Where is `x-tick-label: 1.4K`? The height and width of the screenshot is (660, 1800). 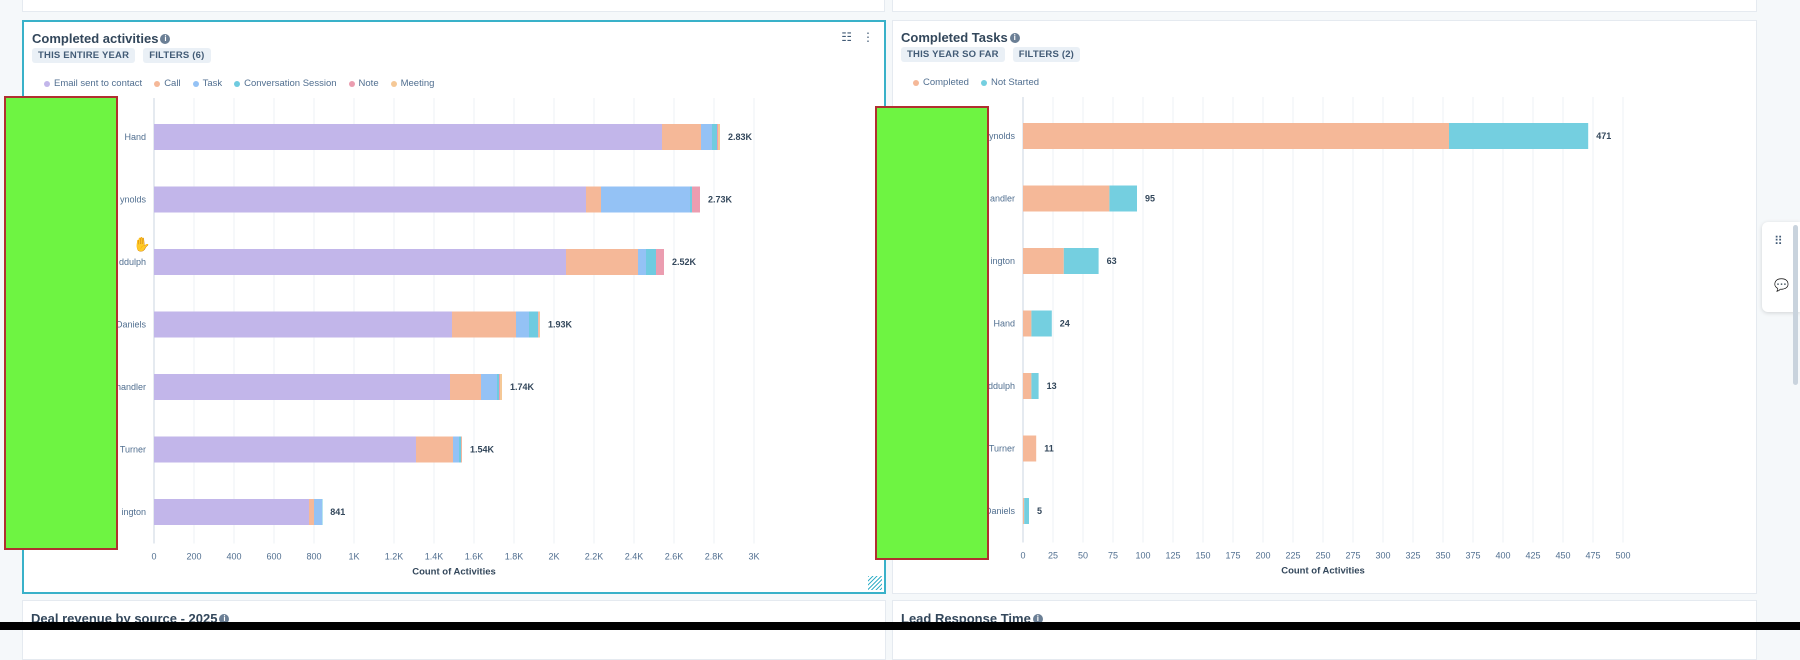
x-tick-label: 1.4K is located at coordinates (434, 557).